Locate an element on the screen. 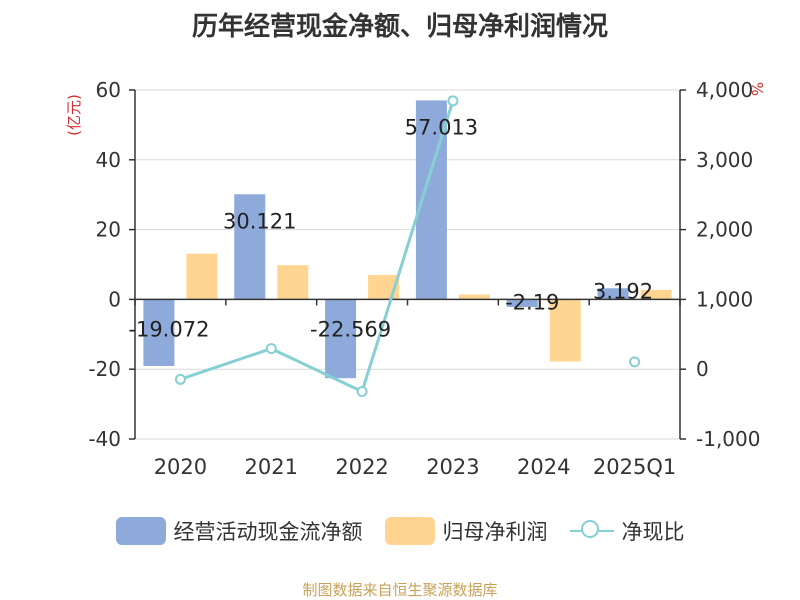 This screenshot has height=600, width=800. left-axis-tick-label: -20 is located at coordinates (104, 369).